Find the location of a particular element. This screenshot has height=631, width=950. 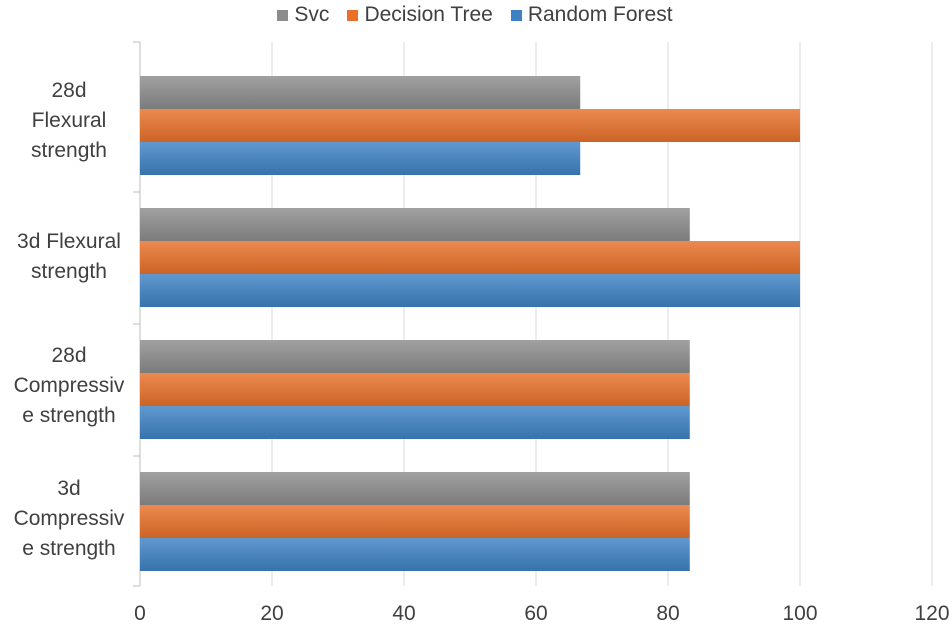

legend-item-decision-tree: Decision Tree is located at coordinates (420, 15).